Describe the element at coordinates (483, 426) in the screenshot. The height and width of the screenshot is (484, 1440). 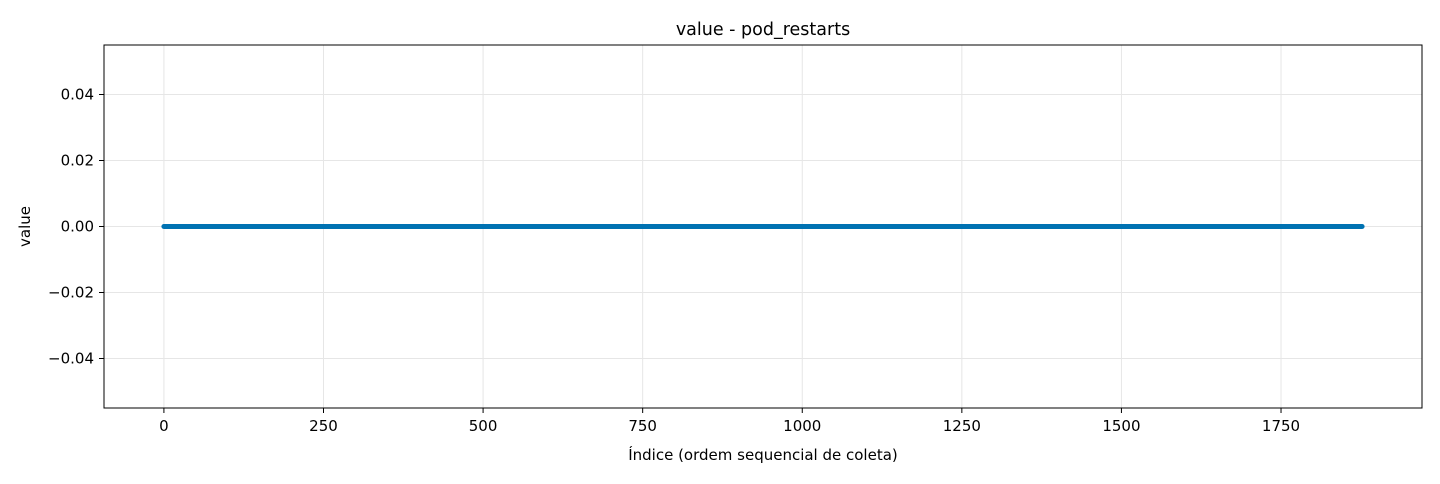
I see `x-tick-label: 500` at that location.